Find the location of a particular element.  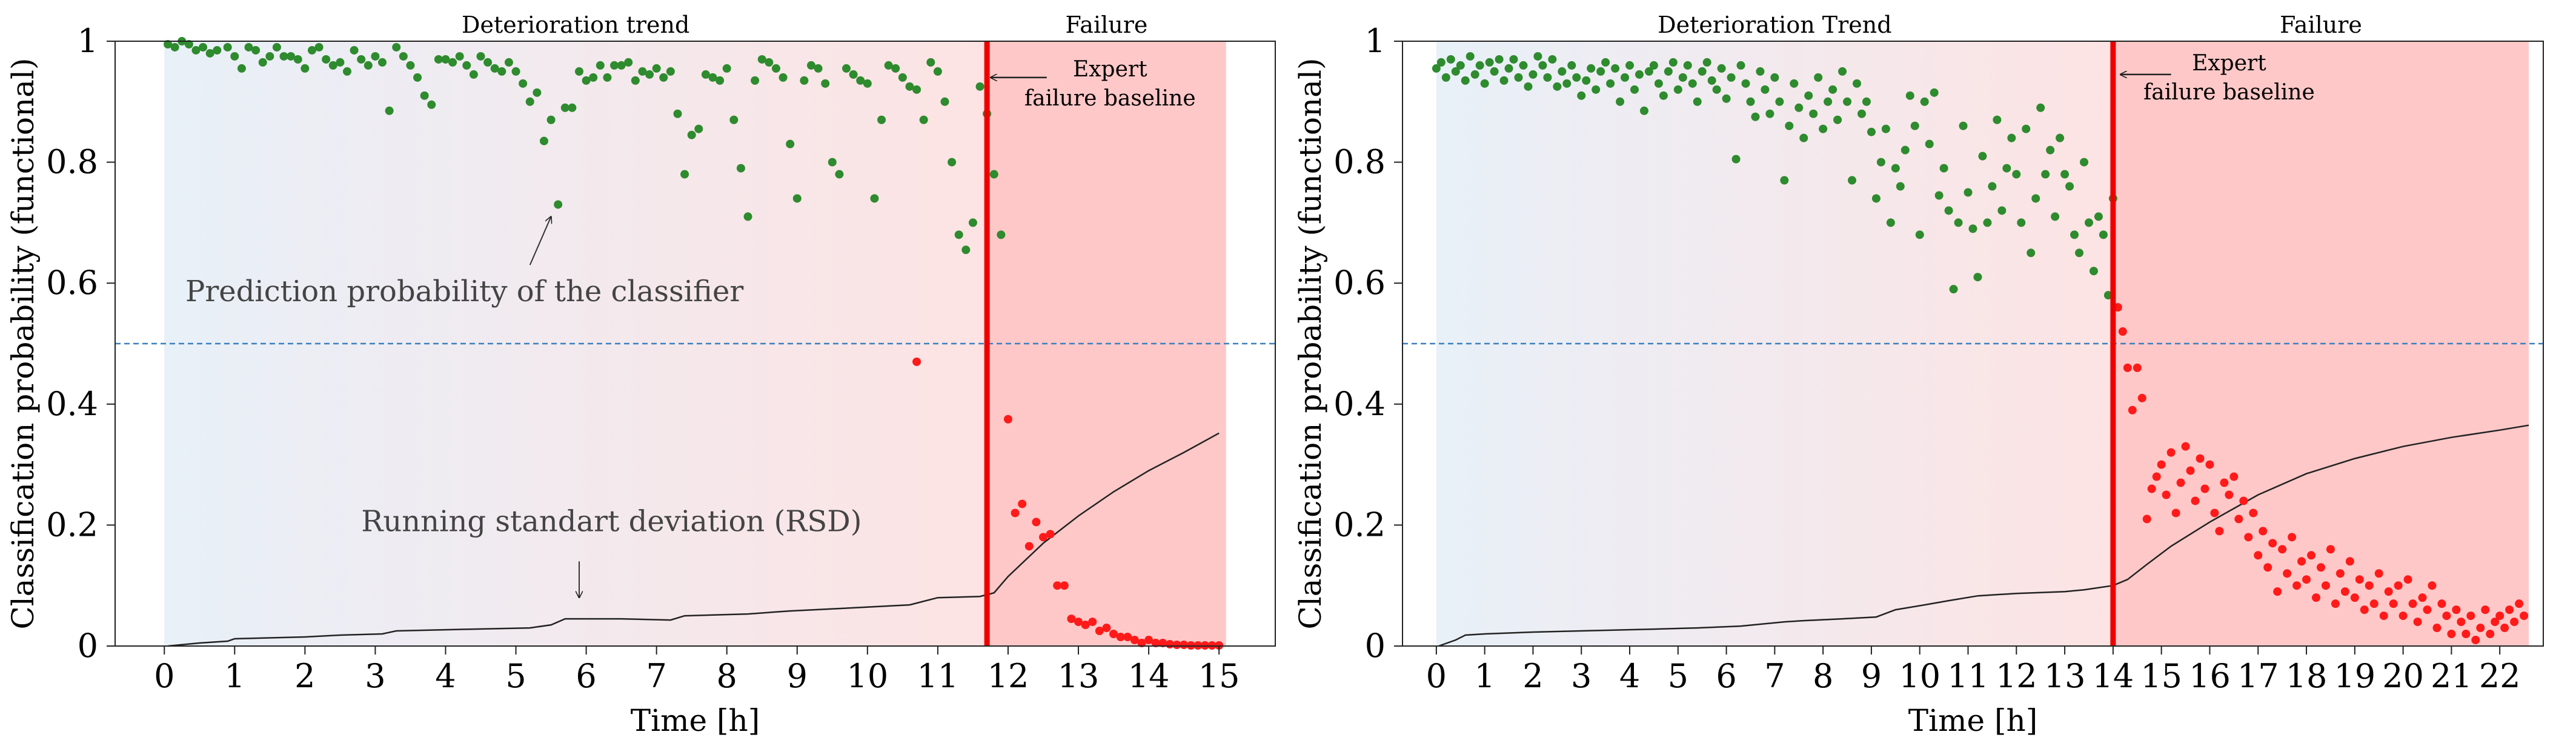

x-tick-label: 6 is located at coordinates (1726, 676).